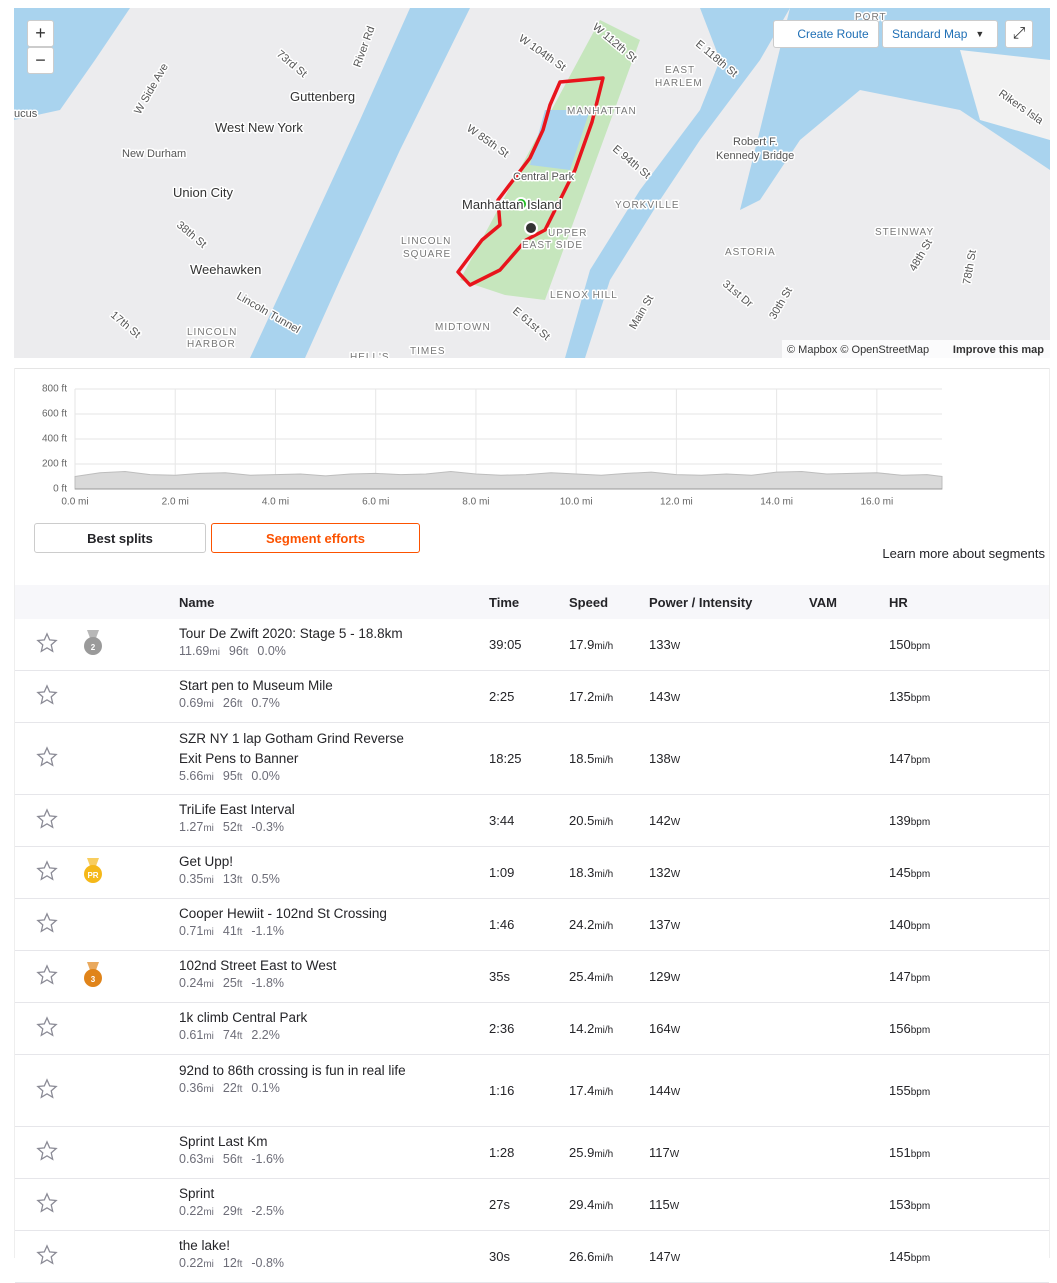  What do you see at coordinates (291, 633) in the screenshot?
I see `segment-name: Tour De Zwift 2020: Stage 5 - 18.8km` at bounding box center [291, 633].